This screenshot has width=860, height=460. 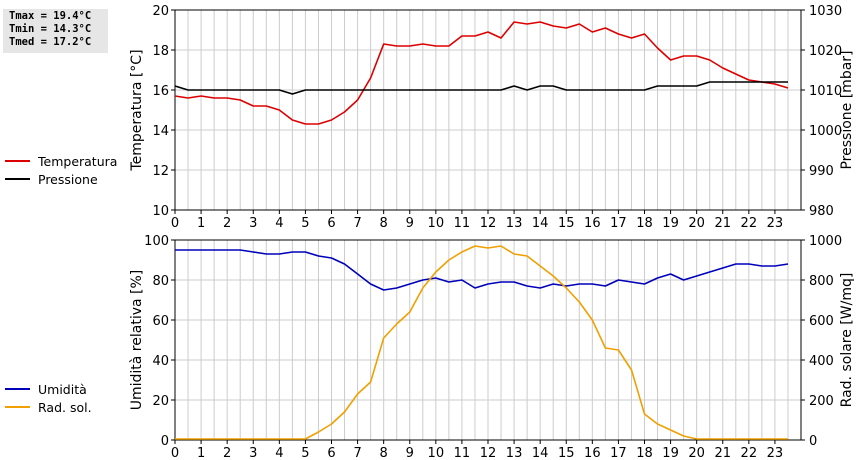 I want to click on y2-axis-label: Pressione [mbar], so click(x=847, y=109).